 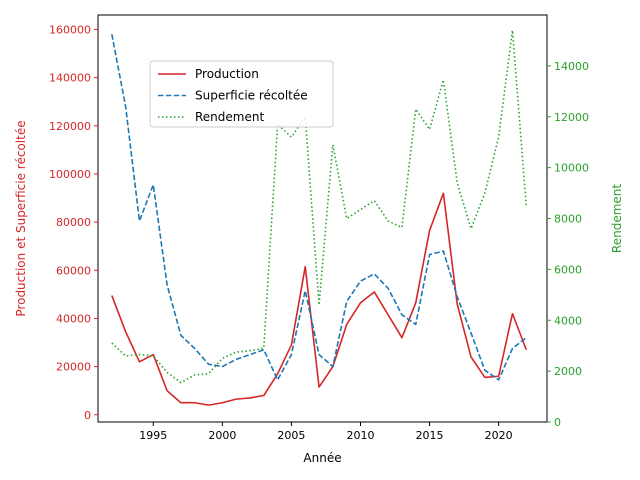 What do you see at coordinates (499, 435) in the screenshot?
I see `x-tick-label: 2020` at bounding box center [499, 435].